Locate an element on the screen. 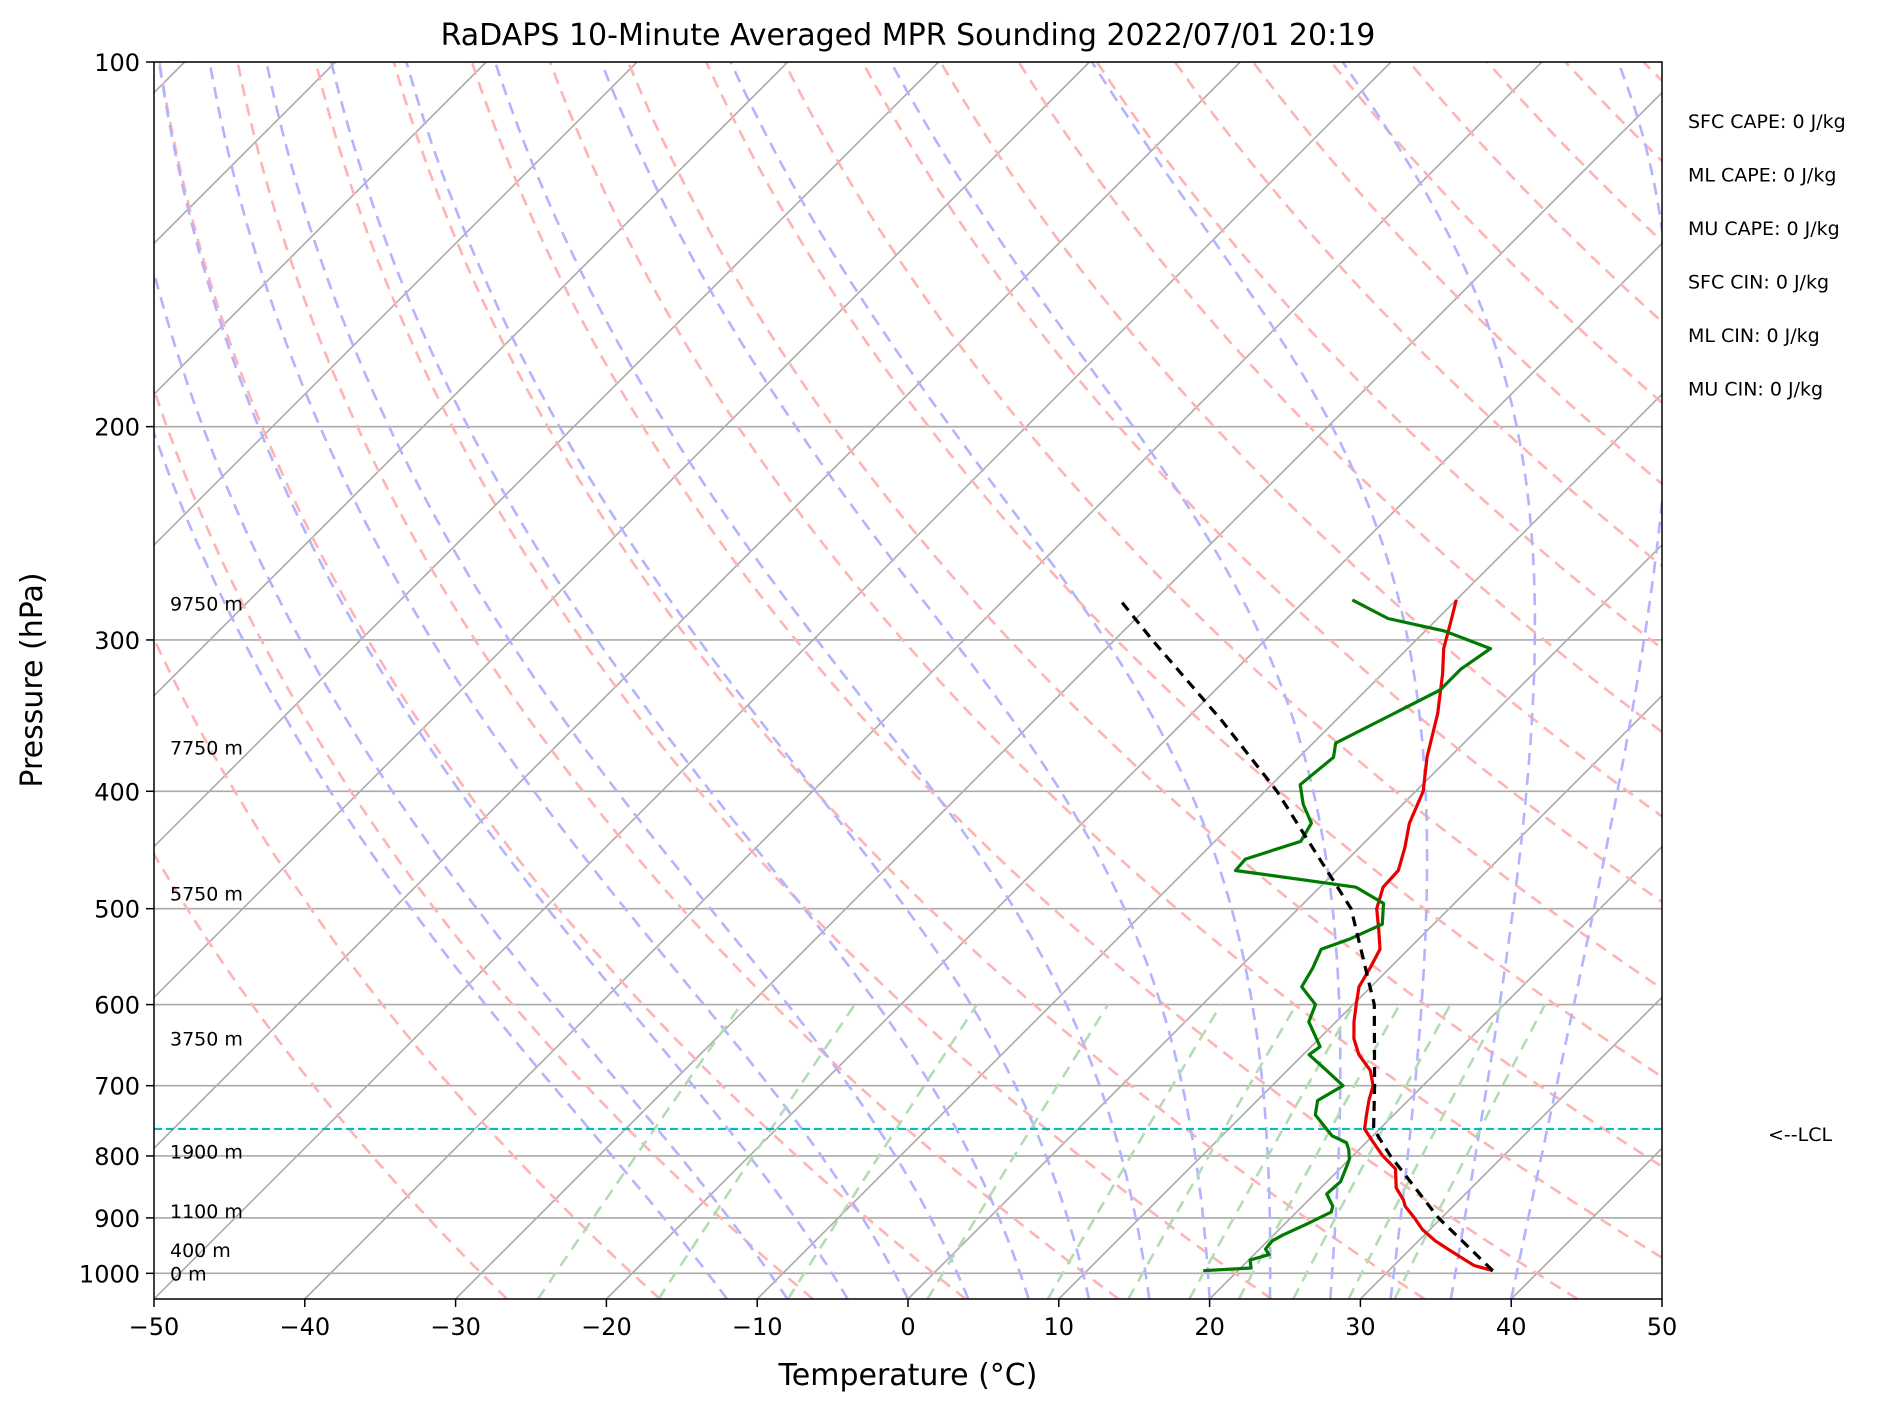 The image size is (1882, 1406). stat-line: ML CAPE: 0 J/kg is located at coordinates (1762, 176).